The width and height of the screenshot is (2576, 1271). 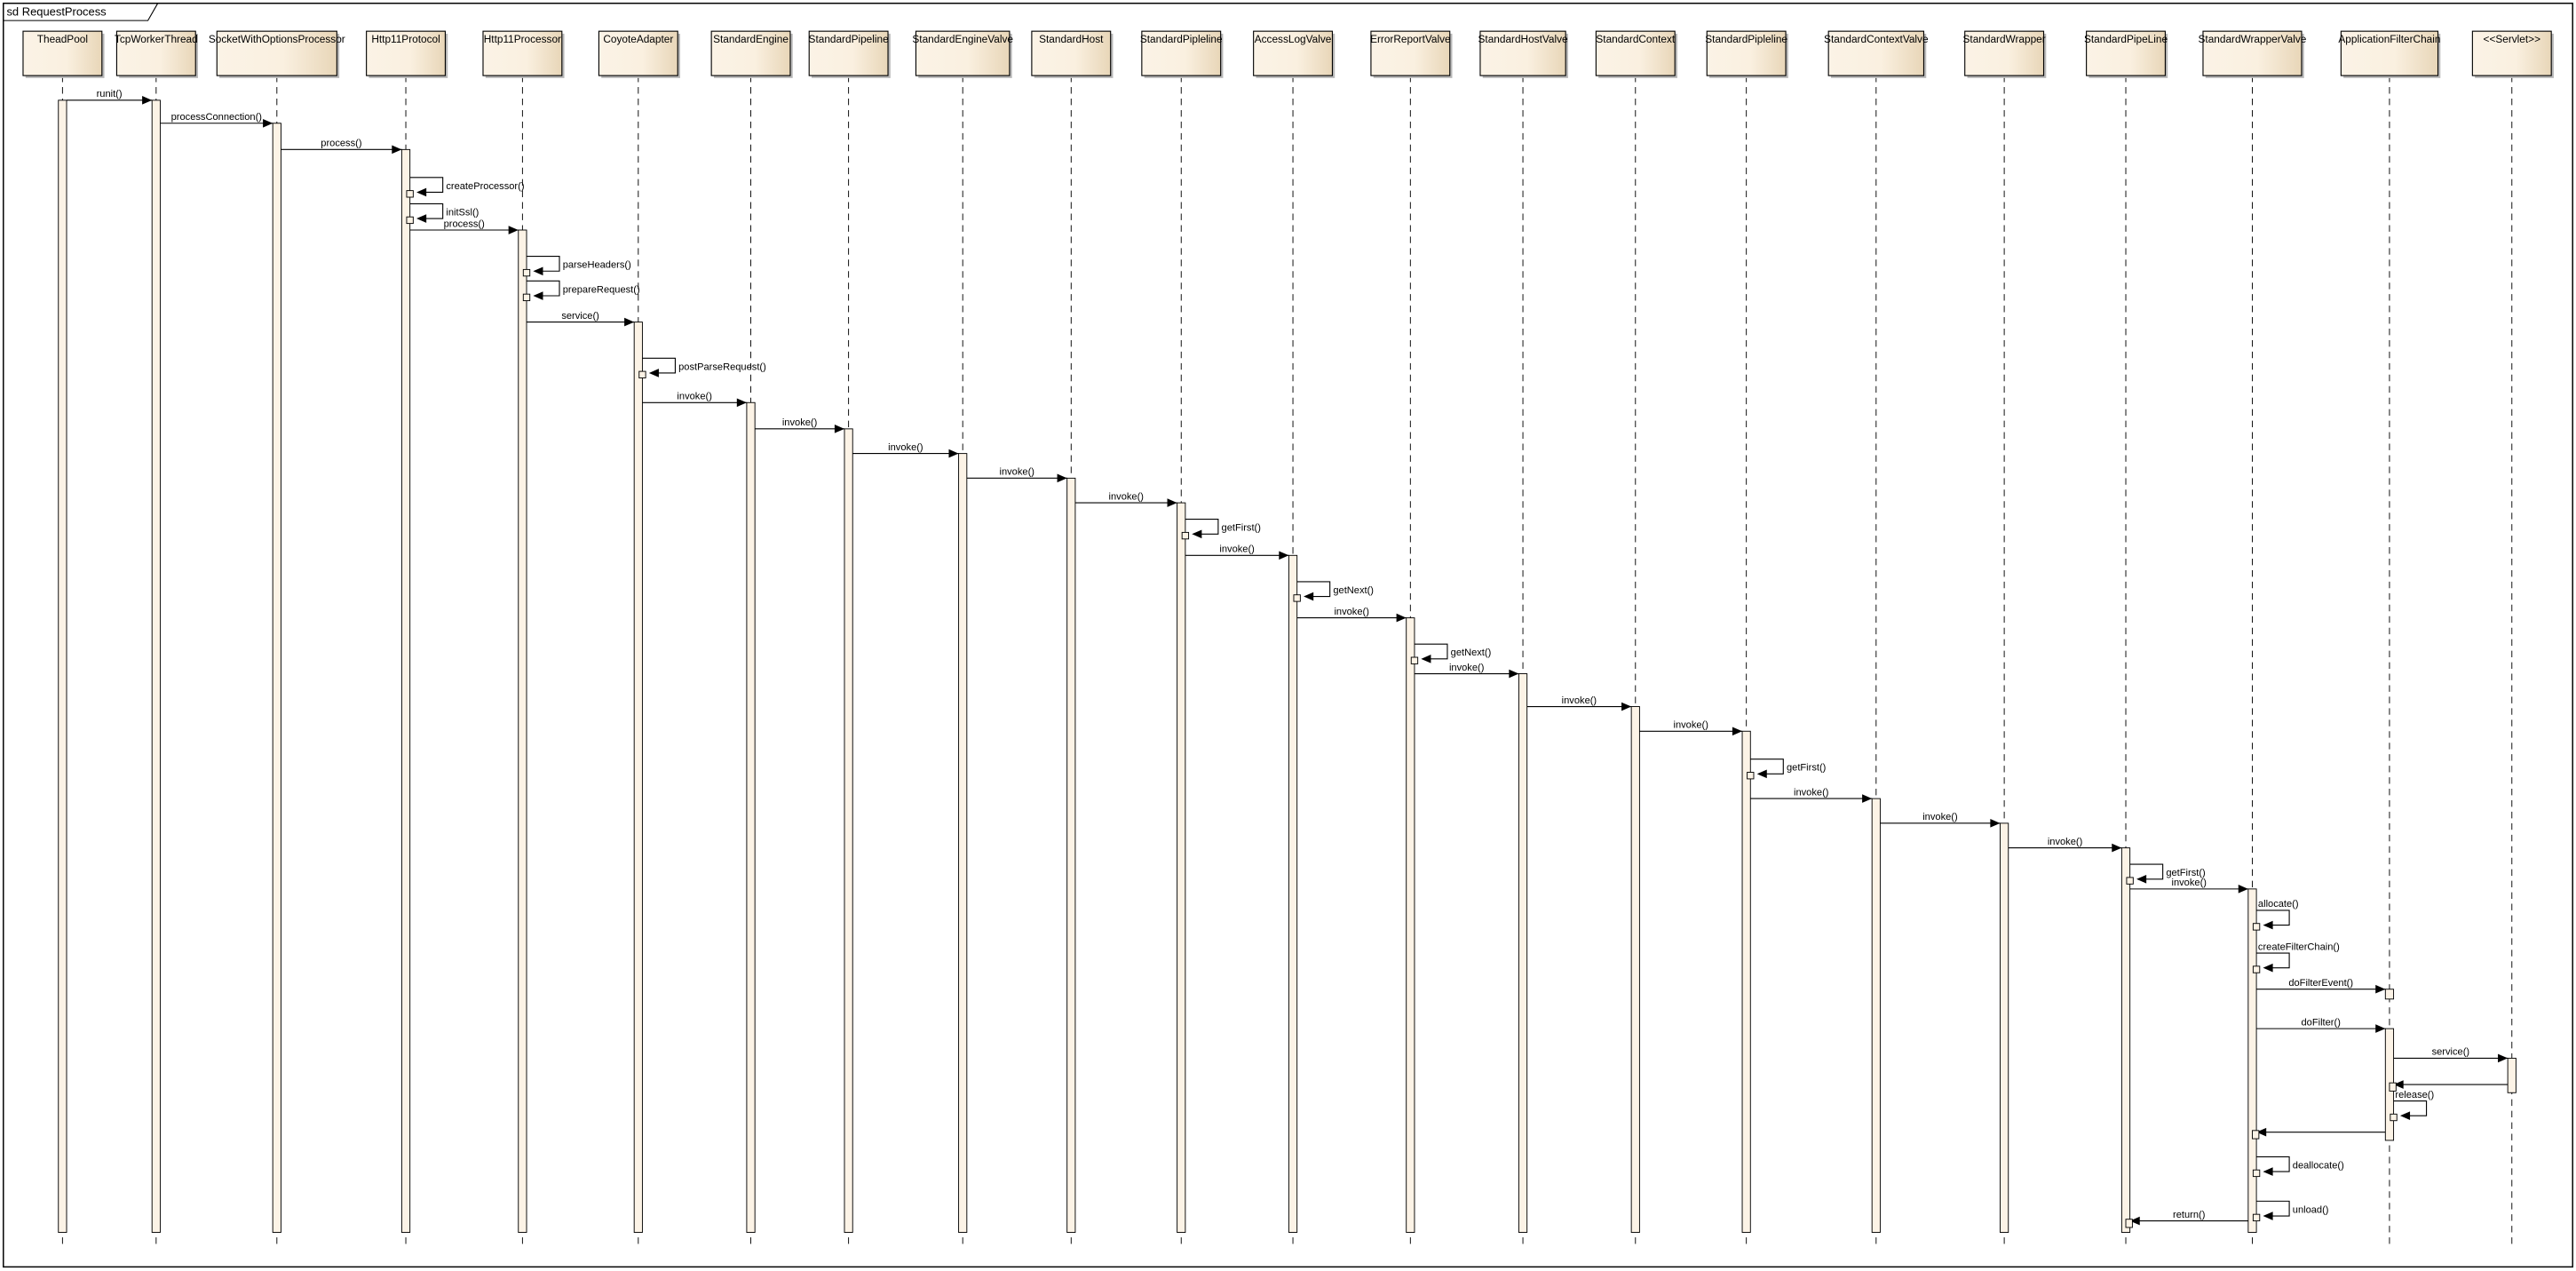 I want to click on participant-3: Http11Protocol, so click(x=407, y=638).